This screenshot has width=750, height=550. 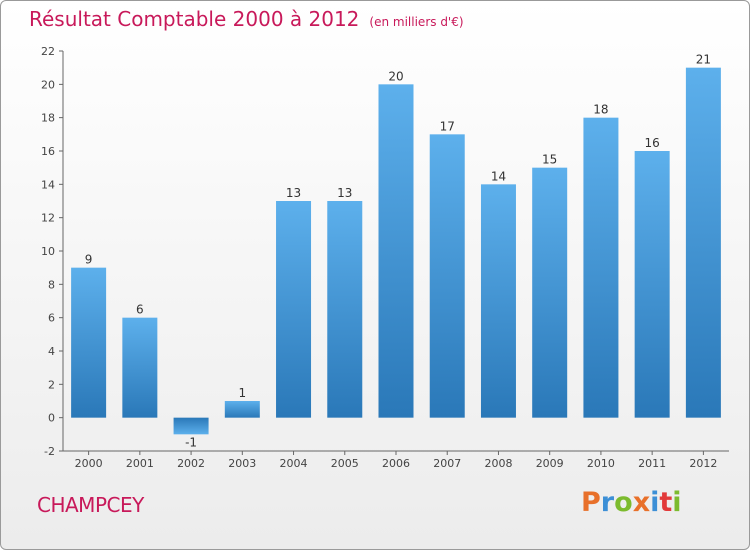 What do you see at coordinates (191, 463) in the screenshot?
I see `x-tick-label: 2002` at bounding box center [191, 463].